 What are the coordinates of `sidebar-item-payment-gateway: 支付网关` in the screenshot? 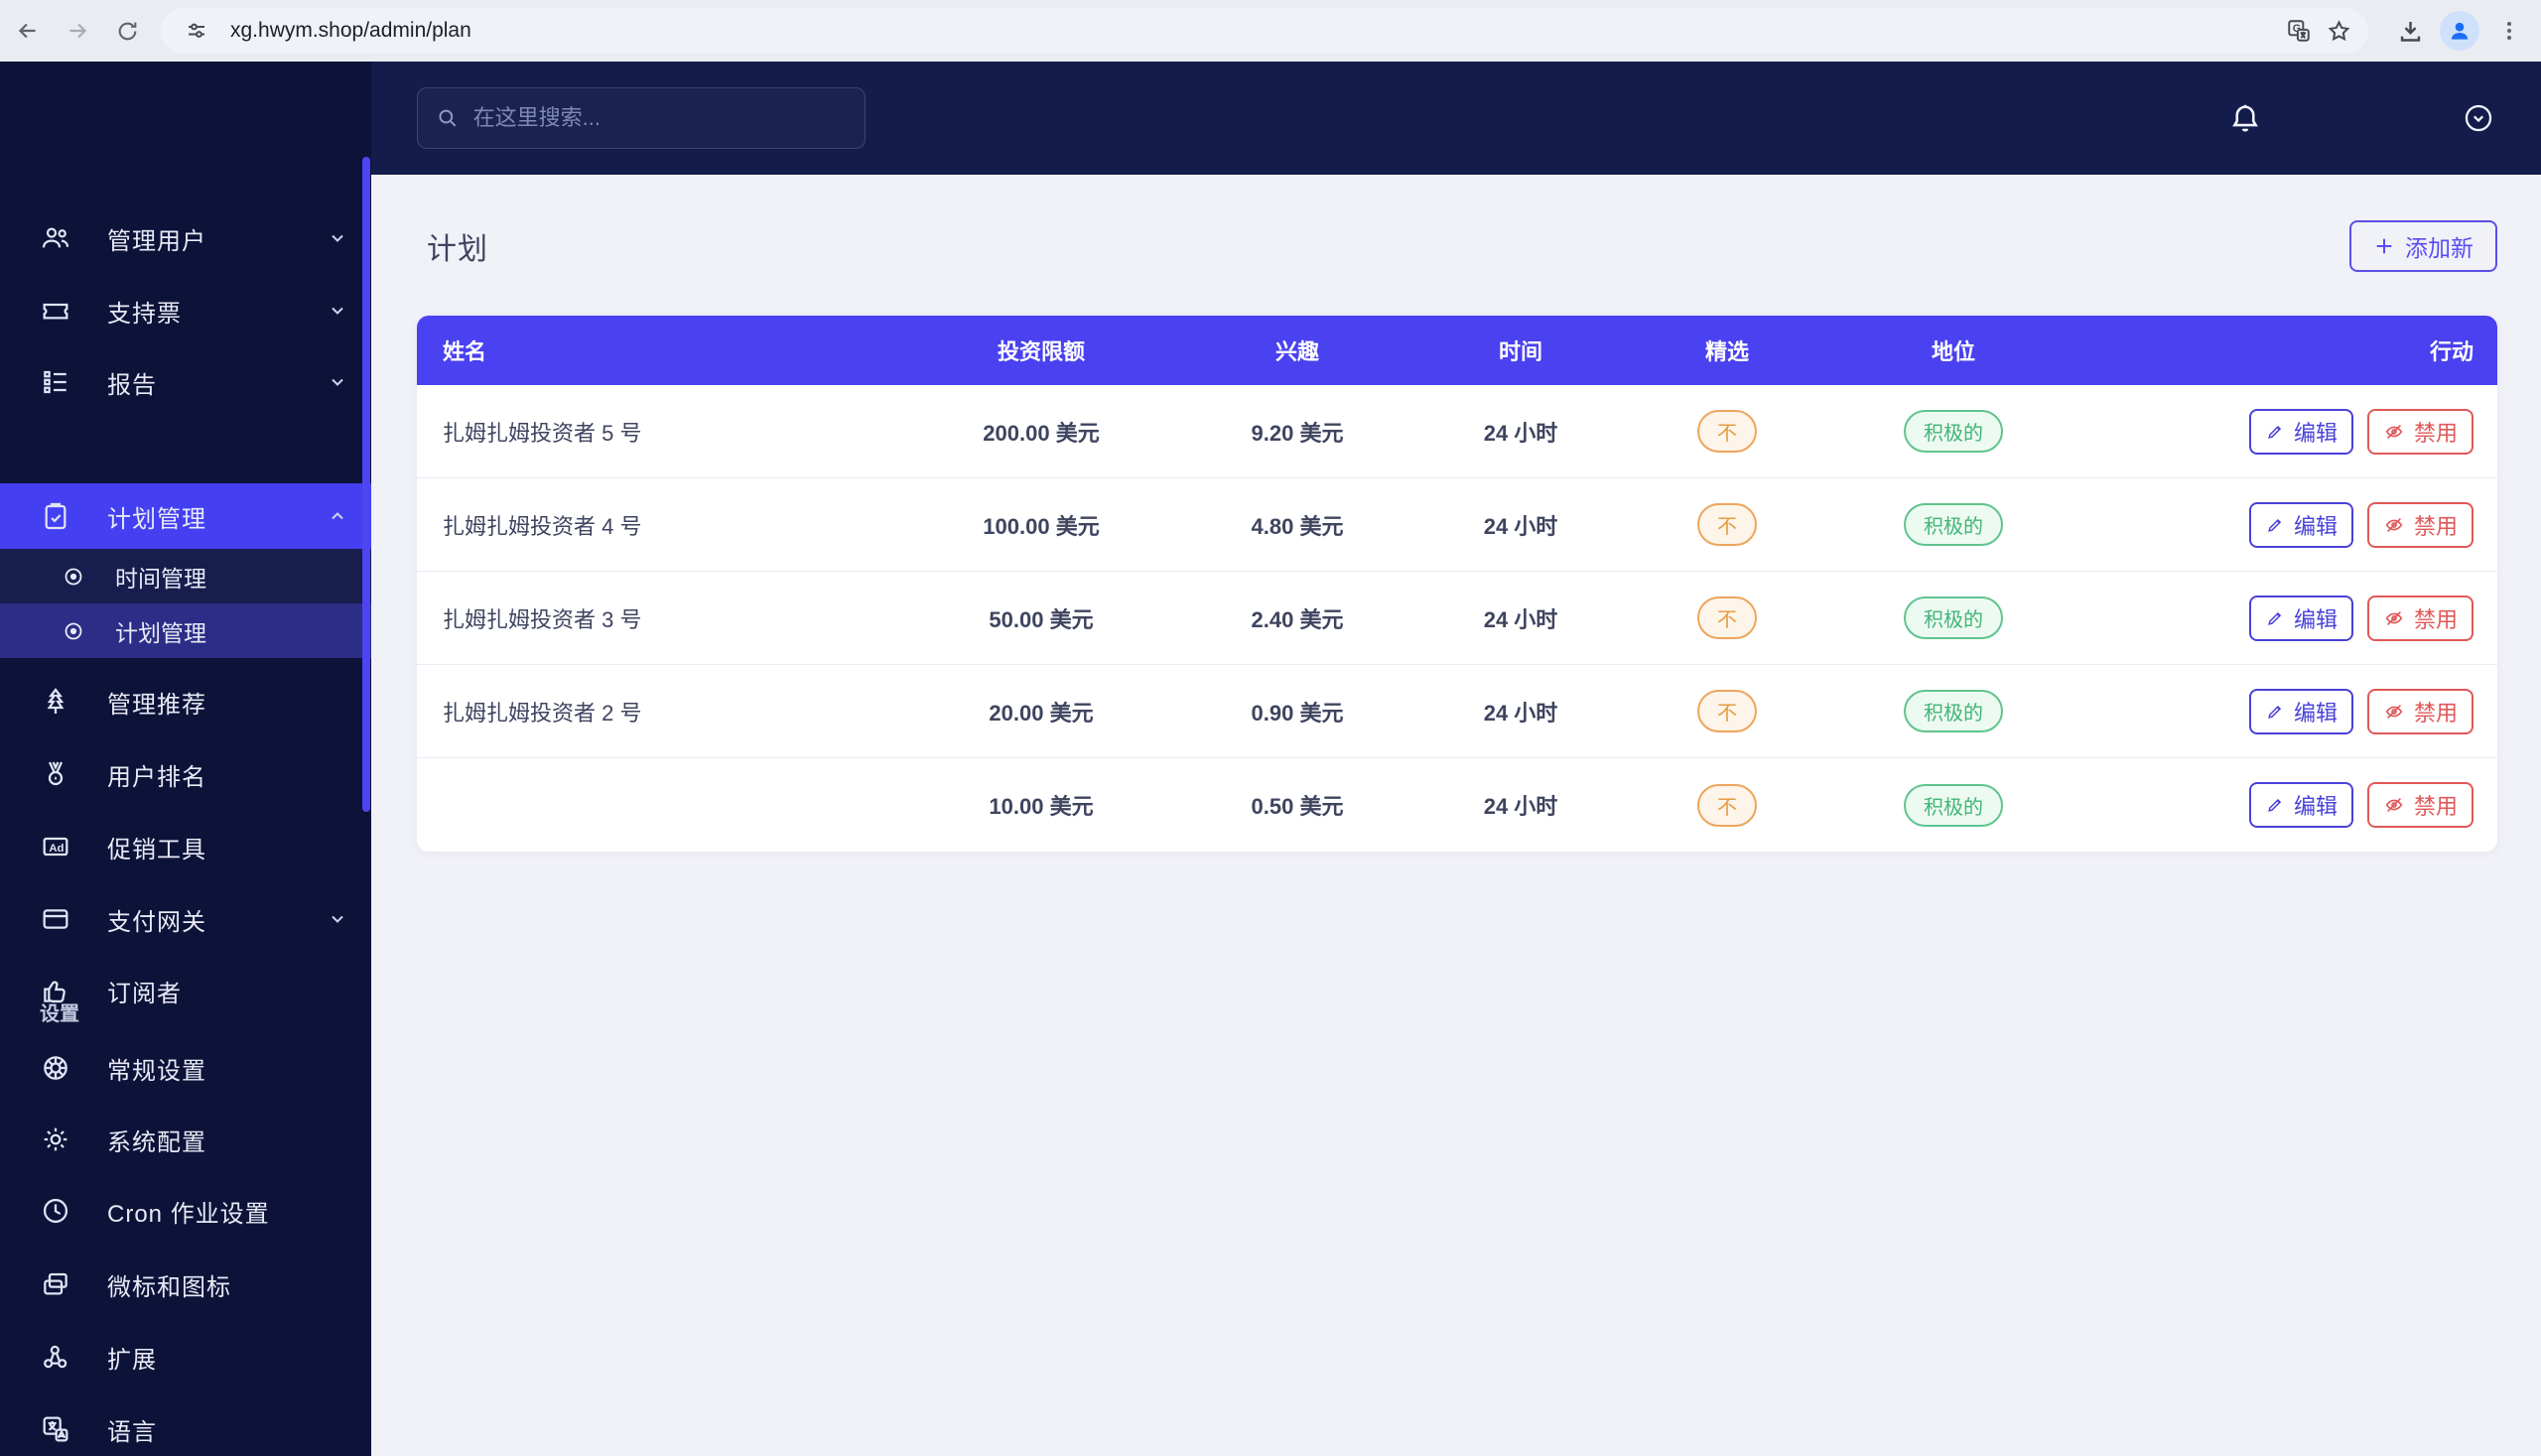 It's located at (185, 919).